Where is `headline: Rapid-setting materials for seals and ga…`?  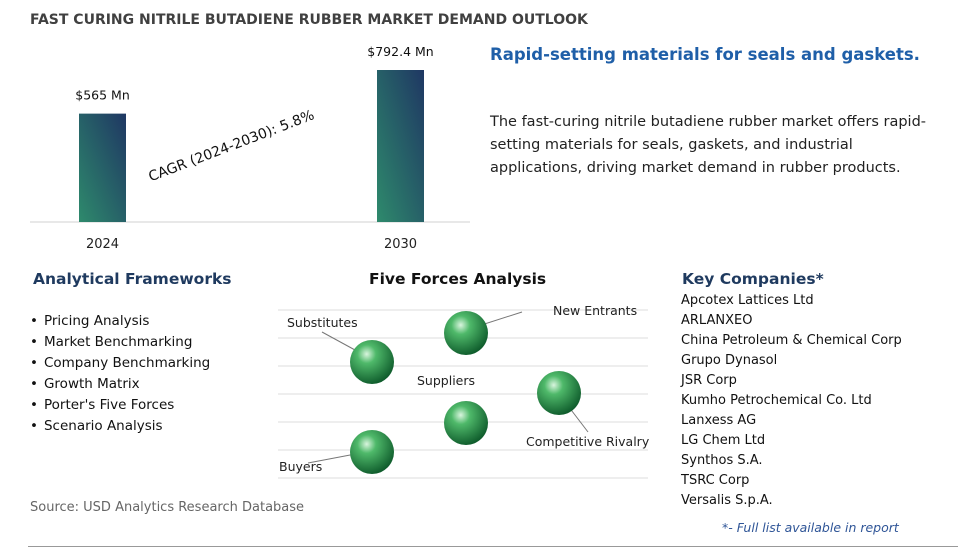
headline: Rapid-setting materials for seals and ga… is located at coordinates (705, 54).